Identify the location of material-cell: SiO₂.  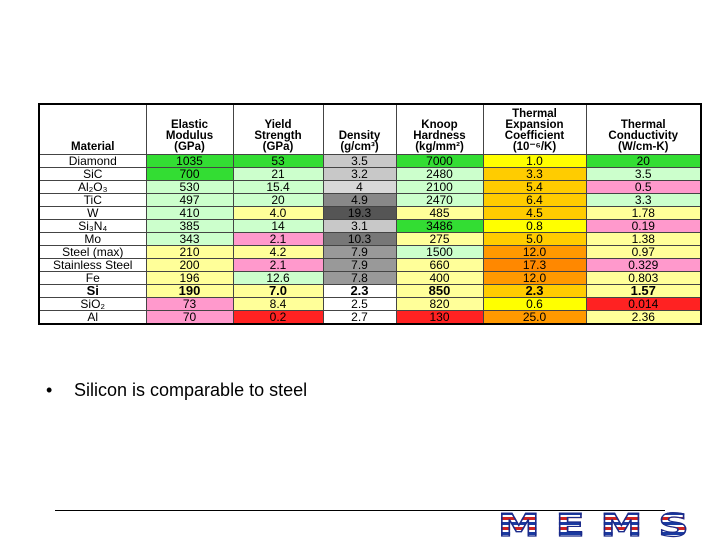
(92, 304).